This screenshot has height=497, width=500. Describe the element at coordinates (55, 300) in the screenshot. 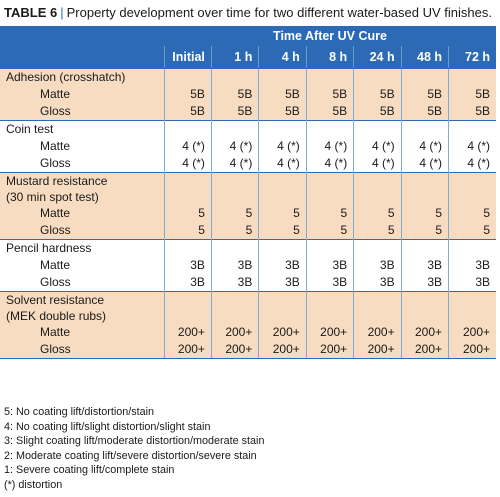

I see `section-title-line: Solvent resistance` at that location.